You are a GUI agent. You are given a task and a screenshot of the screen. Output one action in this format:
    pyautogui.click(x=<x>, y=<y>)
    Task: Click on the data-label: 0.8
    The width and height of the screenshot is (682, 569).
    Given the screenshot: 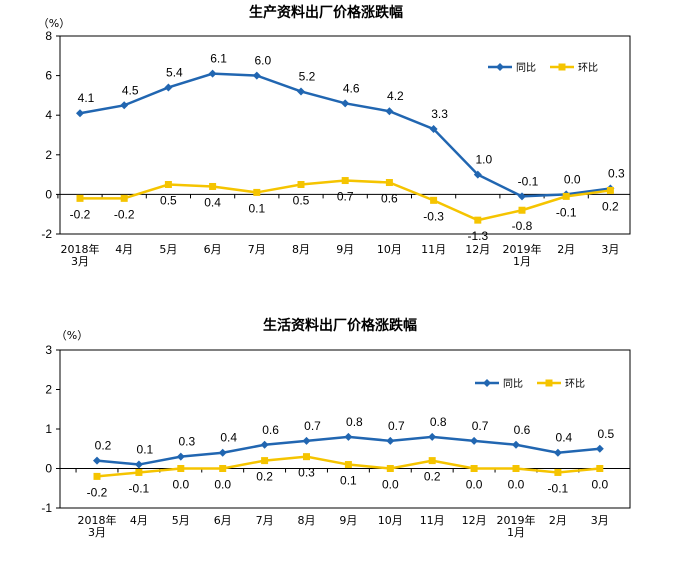 What is the action you would take?
    pyautogui.click(x=438, y=422)
    